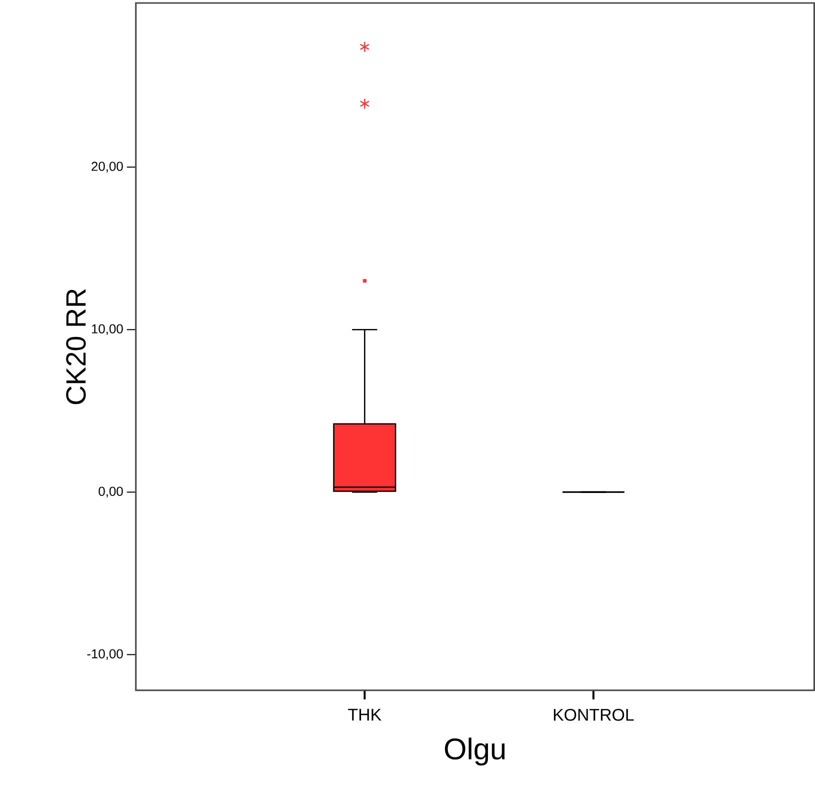 Image resolution: width=815 pixels, height=811 pixels. Describe the element at coordinates (110, 492) in the screenshot. I see `y-tick-label: 0,00` at that location.